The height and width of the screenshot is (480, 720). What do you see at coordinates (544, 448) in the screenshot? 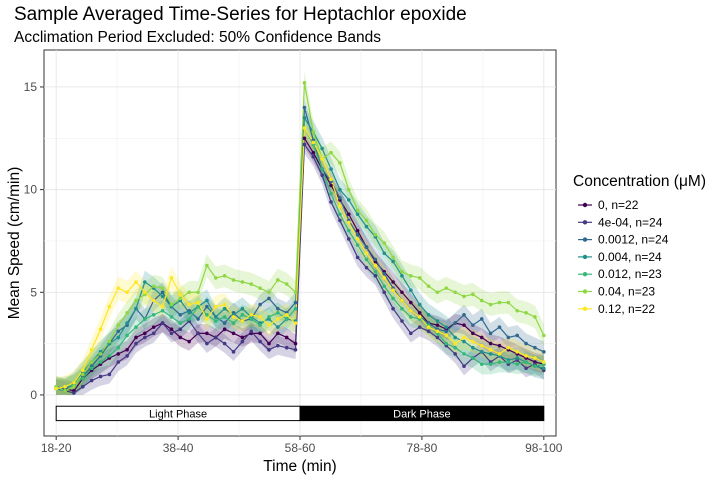
I see `x-tick-label: 98-100` at bounding box center [544, 448].